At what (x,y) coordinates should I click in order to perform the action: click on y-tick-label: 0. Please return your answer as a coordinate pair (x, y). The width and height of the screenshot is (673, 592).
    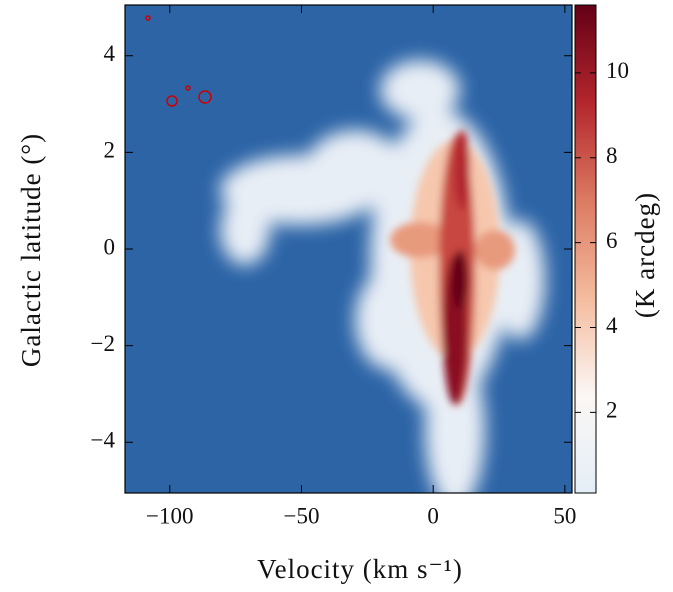
    Looking at the image, I should click on (110, 246).